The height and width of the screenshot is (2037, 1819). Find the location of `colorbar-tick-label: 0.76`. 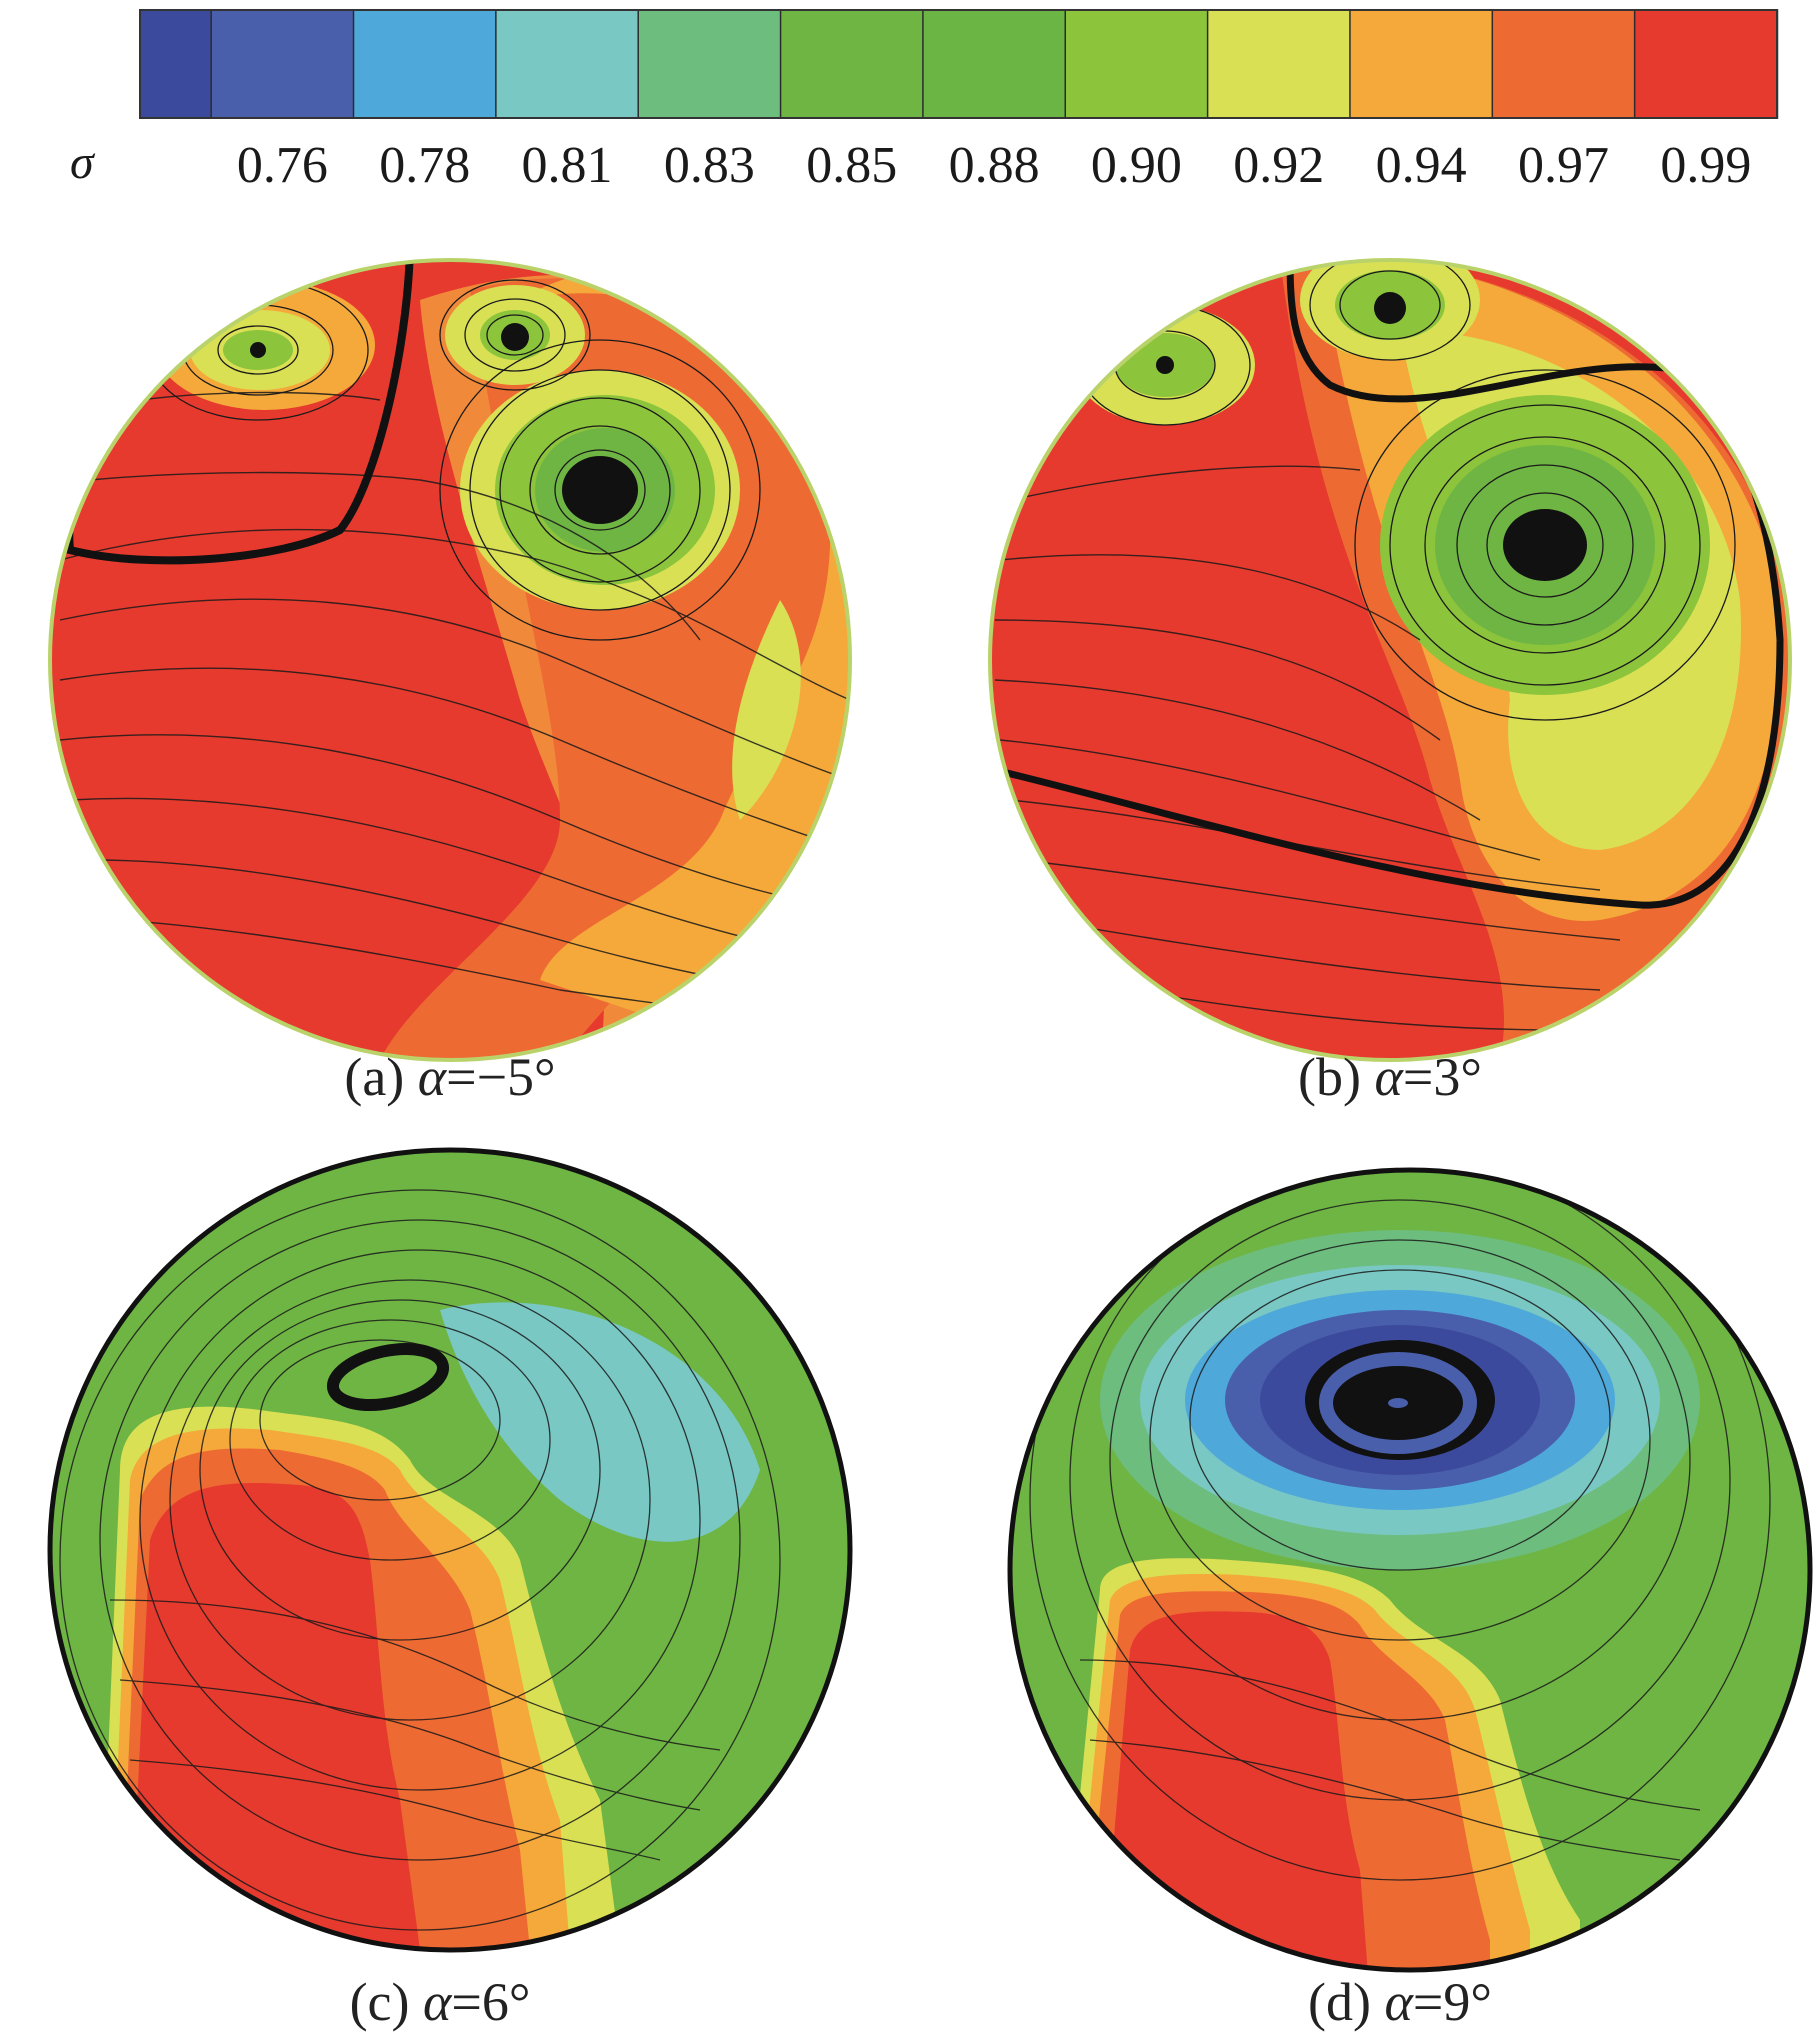

colorbar-tick-label: 0.76 is located at coordinates (282, 165).